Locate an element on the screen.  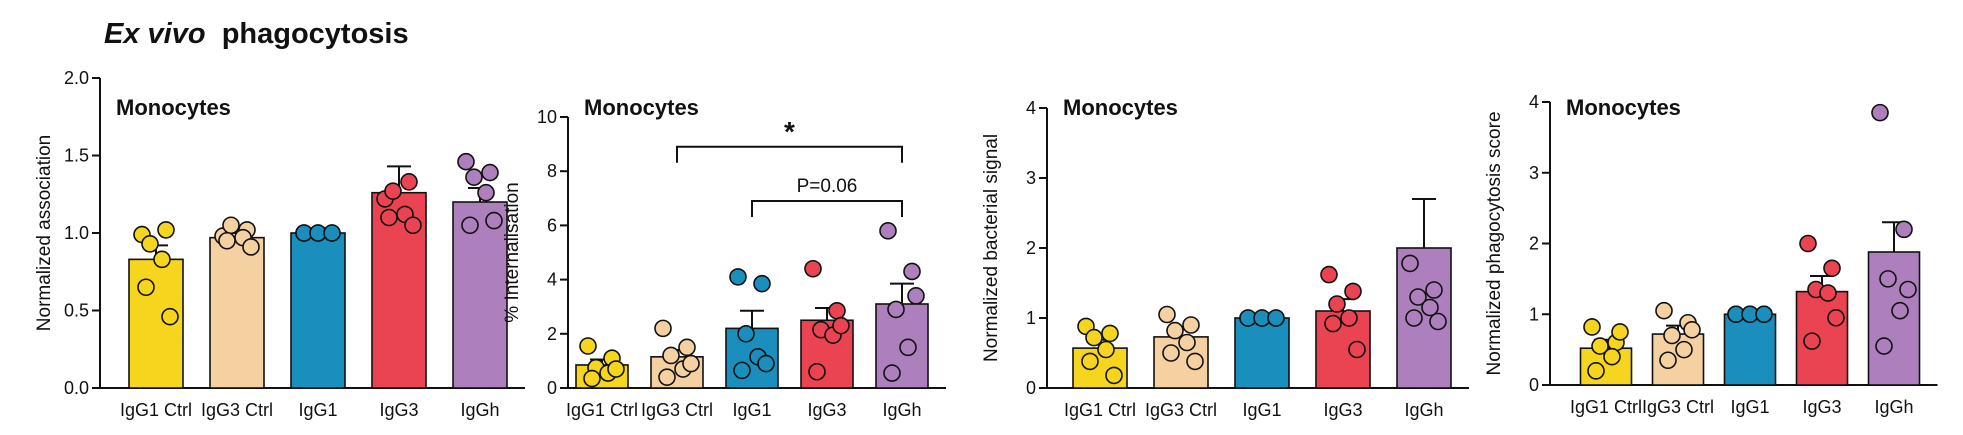
figure-title-rest: phagocytosis is located at coordinates (315, 34).